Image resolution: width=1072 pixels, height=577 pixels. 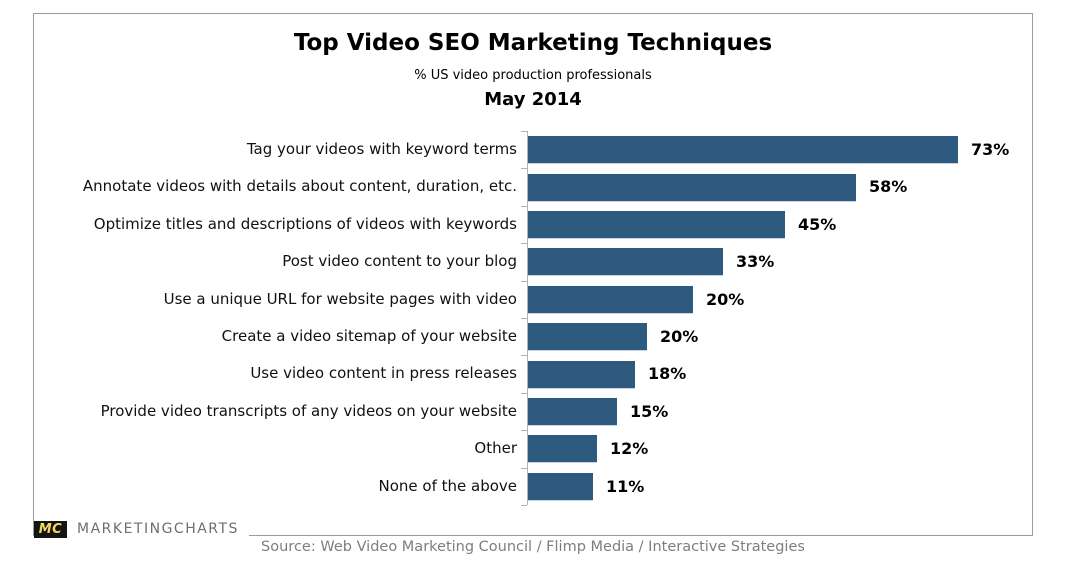 I want to click on marketingcharts-wordmark: MARKETINGCHARTS, so click(x=158, y=529).